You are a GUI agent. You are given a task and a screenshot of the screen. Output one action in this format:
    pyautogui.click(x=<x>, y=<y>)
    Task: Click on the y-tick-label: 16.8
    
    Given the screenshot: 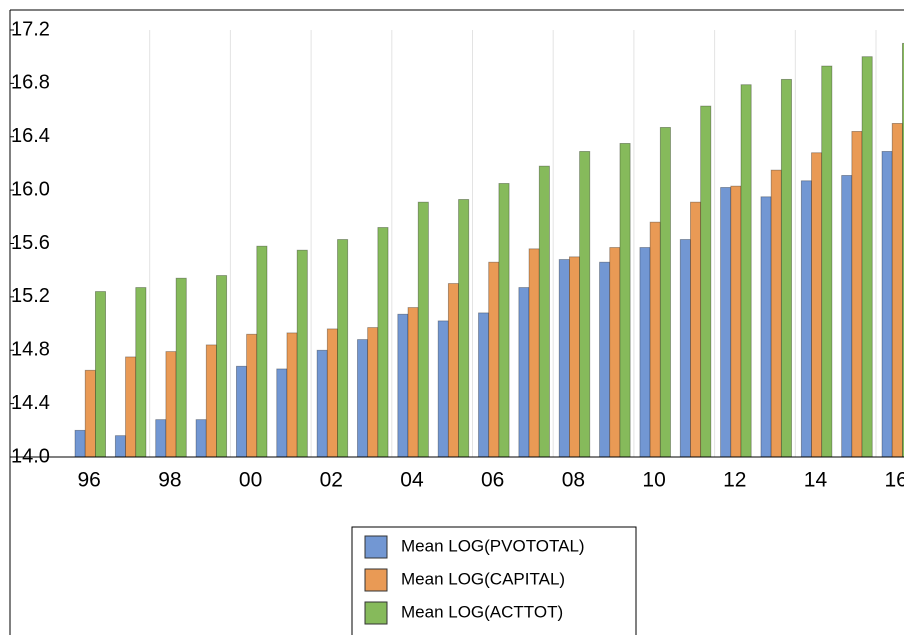 What is the action you would take?
    pyautogui.click(x=30, y=83)
    